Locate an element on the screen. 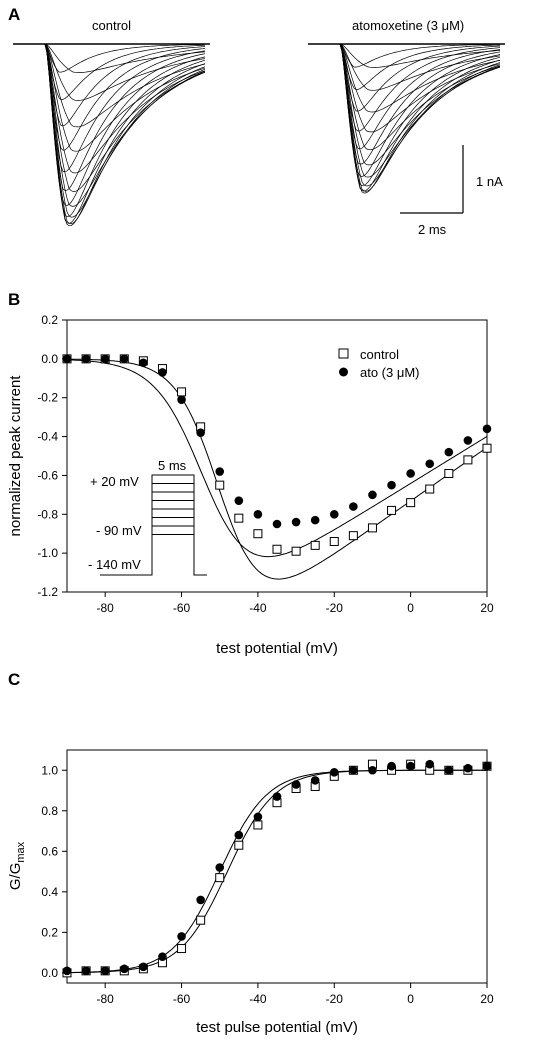 Image resolution: width=533 pixels, height=1042 pixels. current-traces-atomoxetine is located at coordinates (406, 118).